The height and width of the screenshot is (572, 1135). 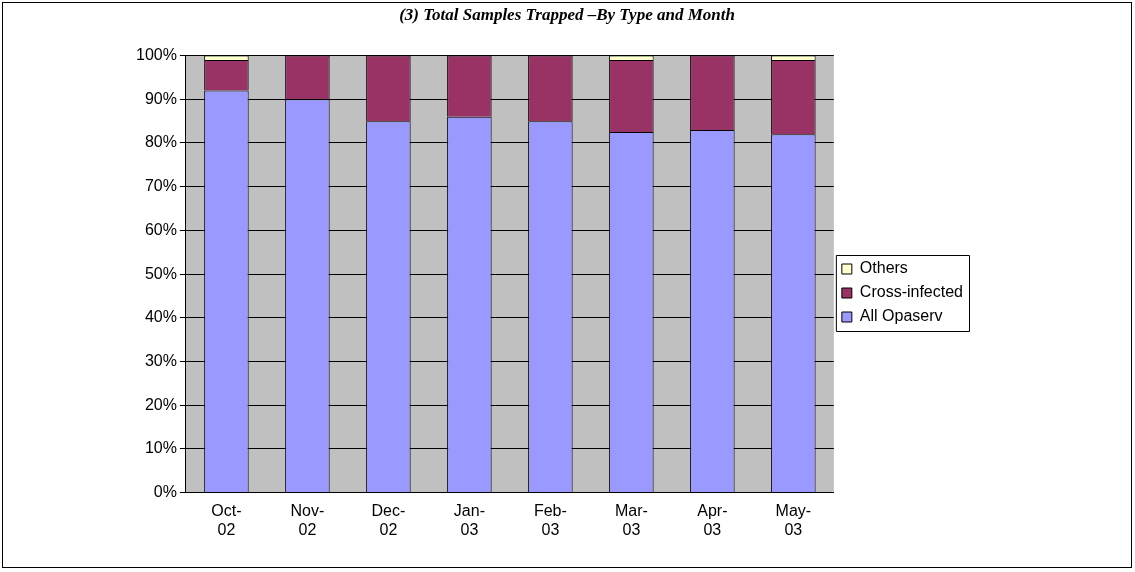 What do you see at coordinates (712, 519) in the screenshot?
I see `x-tick-label: Apr-03` at bounding box center [712, 519].